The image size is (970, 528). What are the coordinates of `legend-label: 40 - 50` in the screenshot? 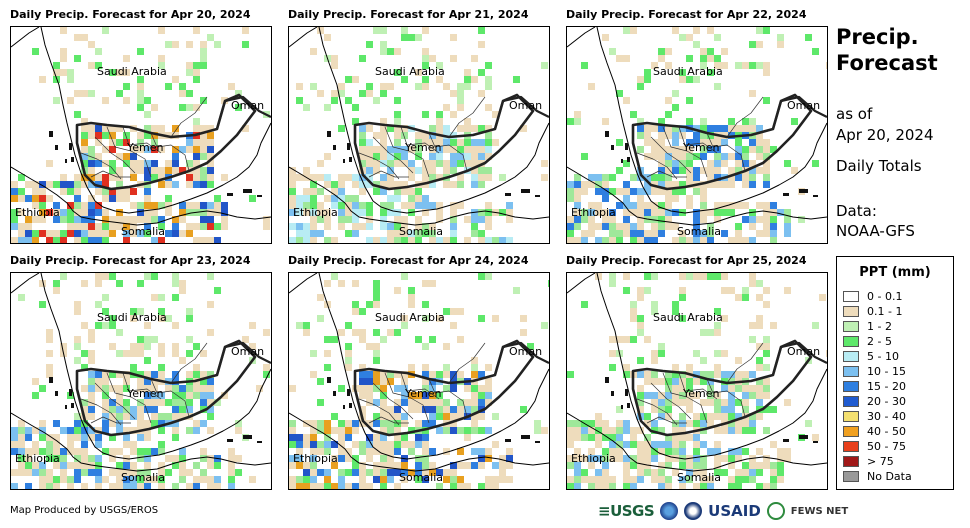 It's located at (886, 431).